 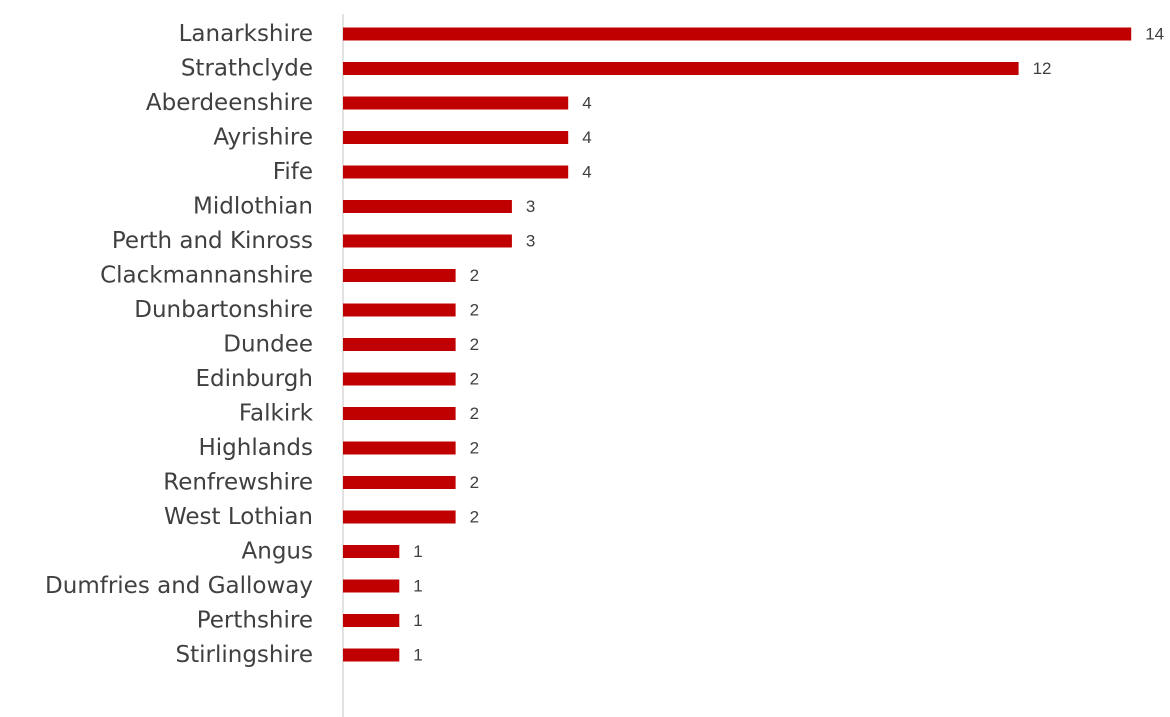 I want to click on category-label: Strathclyde, so click(x=247, y=69).